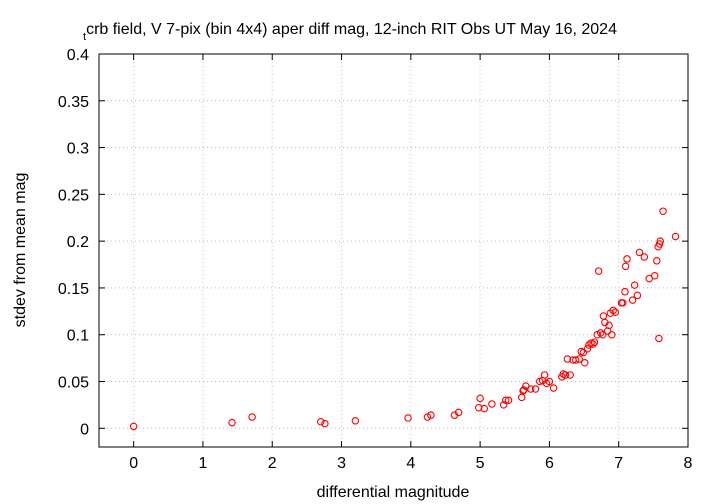  I want to click on x-tick-label: 2, so click(272, 463).